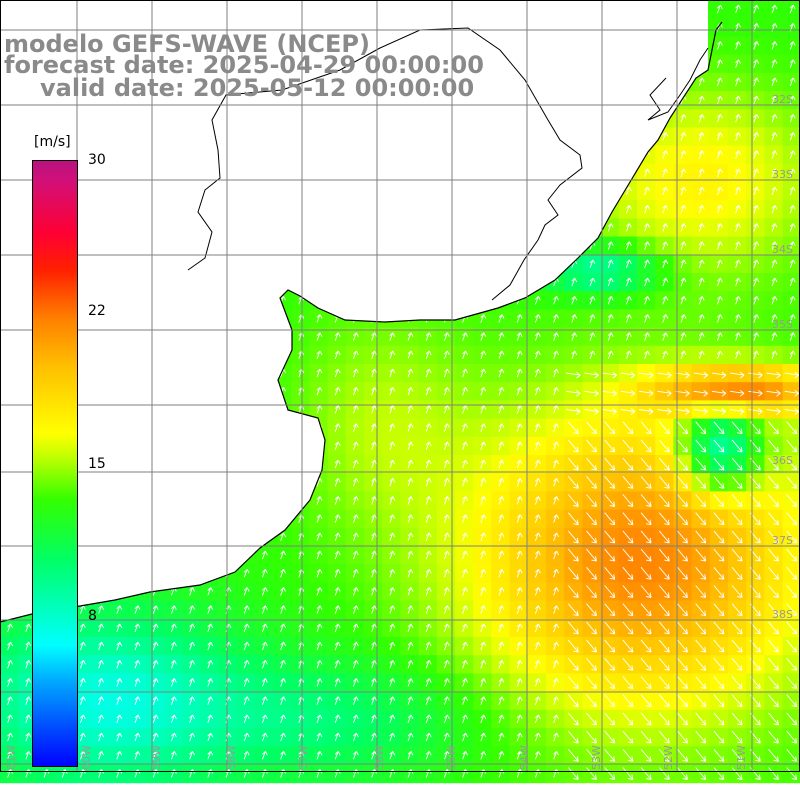 The image size is (800, 800). I want to click on longitude-label: 57W, so click(303, 757).